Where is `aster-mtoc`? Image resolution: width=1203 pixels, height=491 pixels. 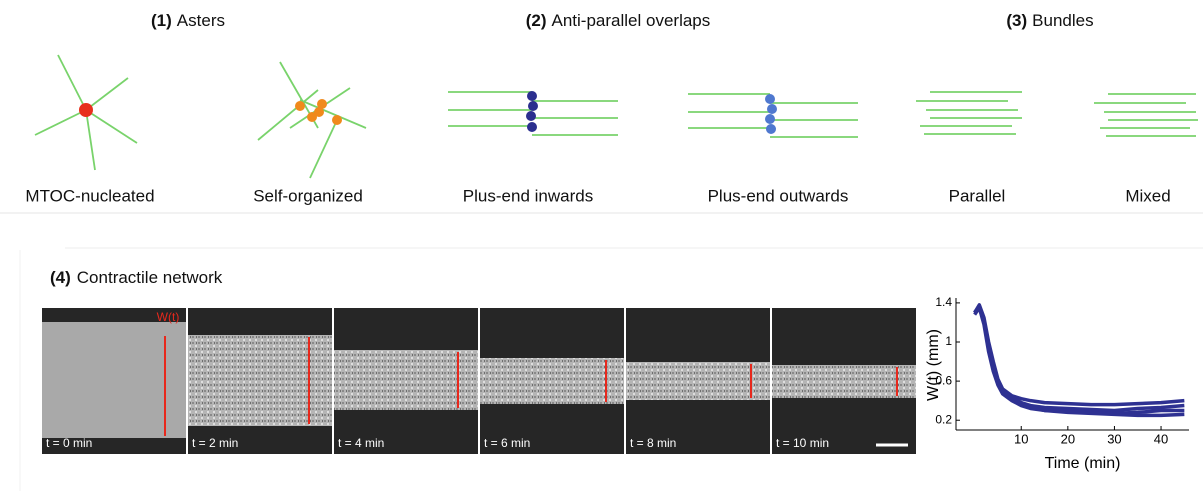
aster-mtoc is located at coordinates (86, 112).